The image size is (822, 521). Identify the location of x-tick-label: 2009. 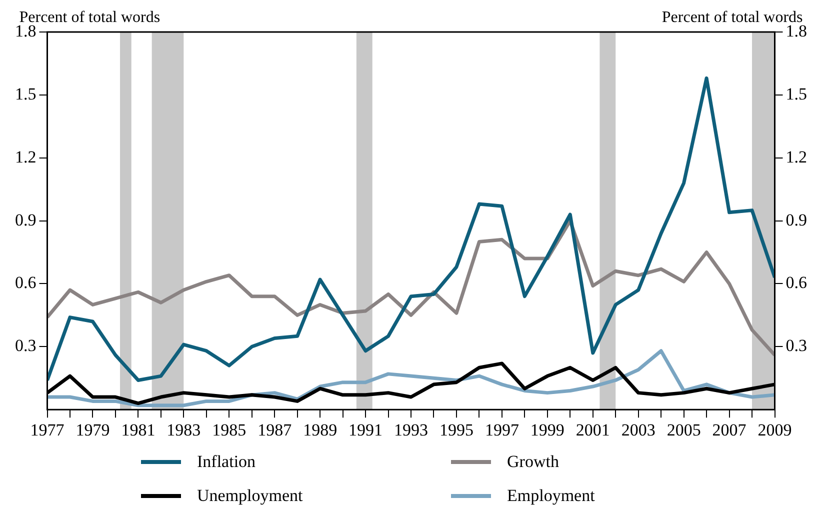
(775, 430).